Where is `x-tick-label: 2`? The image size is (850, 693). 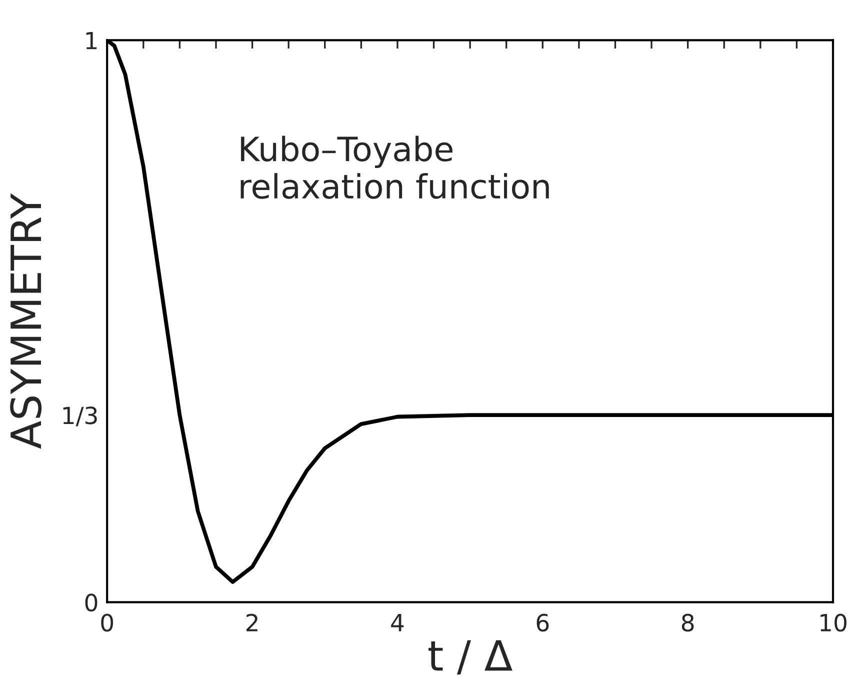 x-tick-label: 2 is located at coordinates (252, 623).